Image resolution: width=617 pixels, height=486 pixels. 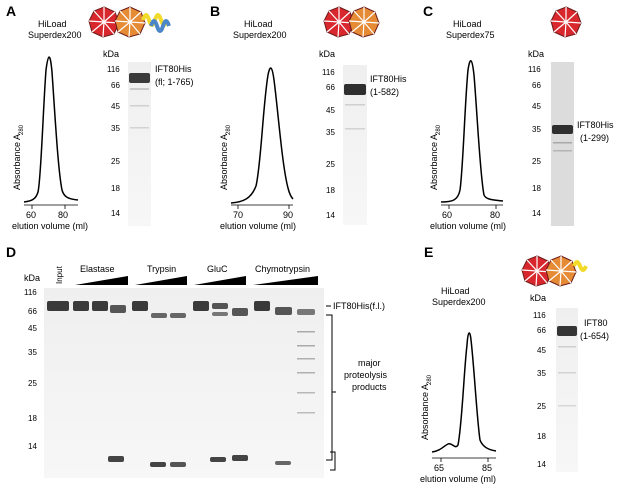 I want to click on lane-label-input: Input, so click(x=59, y=274).